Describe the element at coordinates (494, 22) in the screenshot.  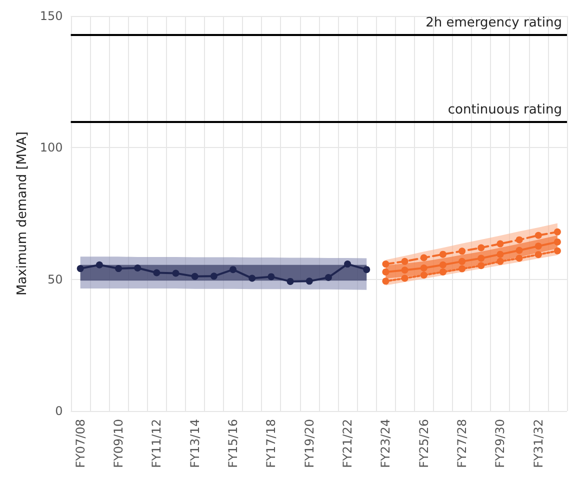
I see `ref-line-label: 2h emergency rating` at that location.